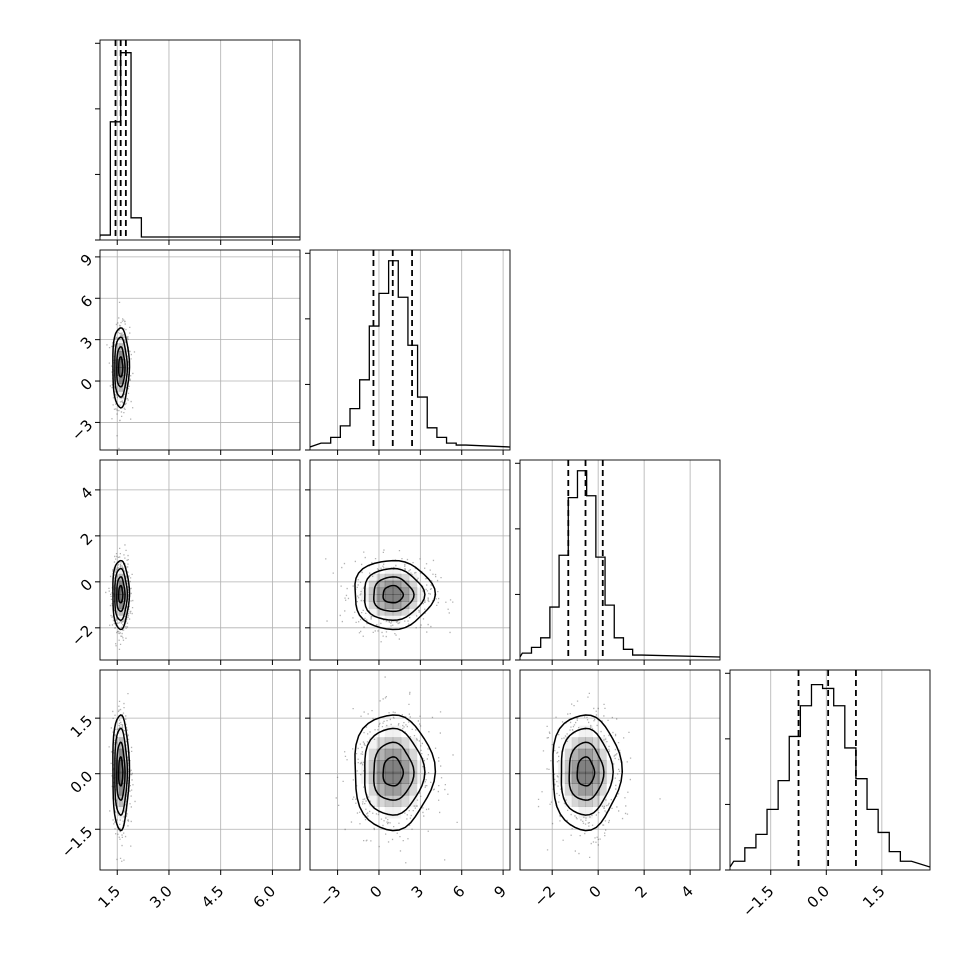  Describe the element at coordinates (86, 493) in the screenshot. I see `y-tick-label: 4` at that location.